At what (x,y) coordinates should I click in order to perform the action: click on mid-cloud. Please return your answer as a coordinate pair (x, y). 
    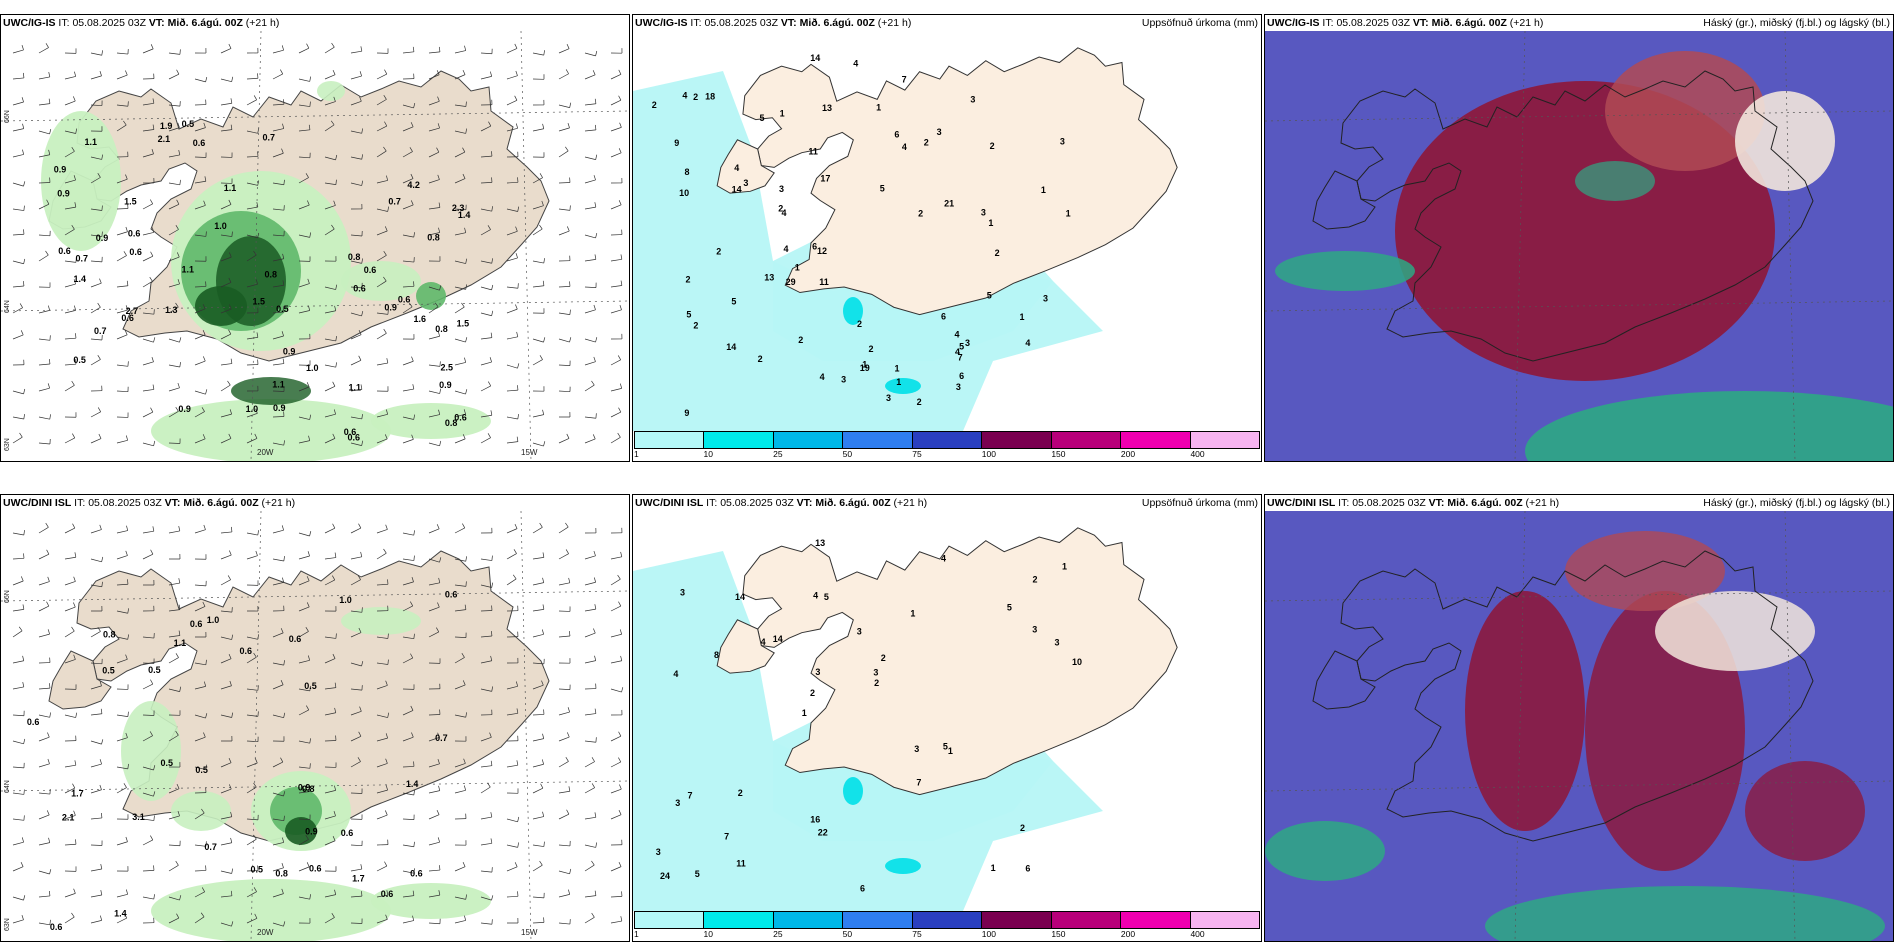
    Looking at the image, I should click on (1345, 271).